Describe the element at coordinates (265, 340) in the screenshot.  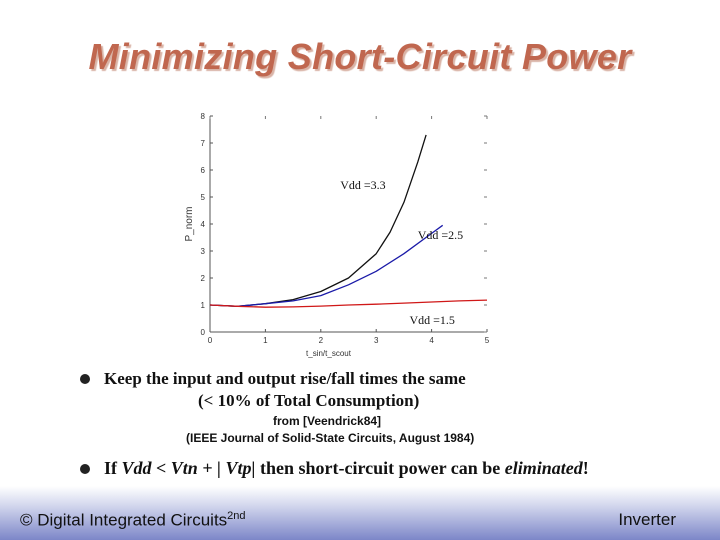
I see `x-tick-label: 1` at that location.